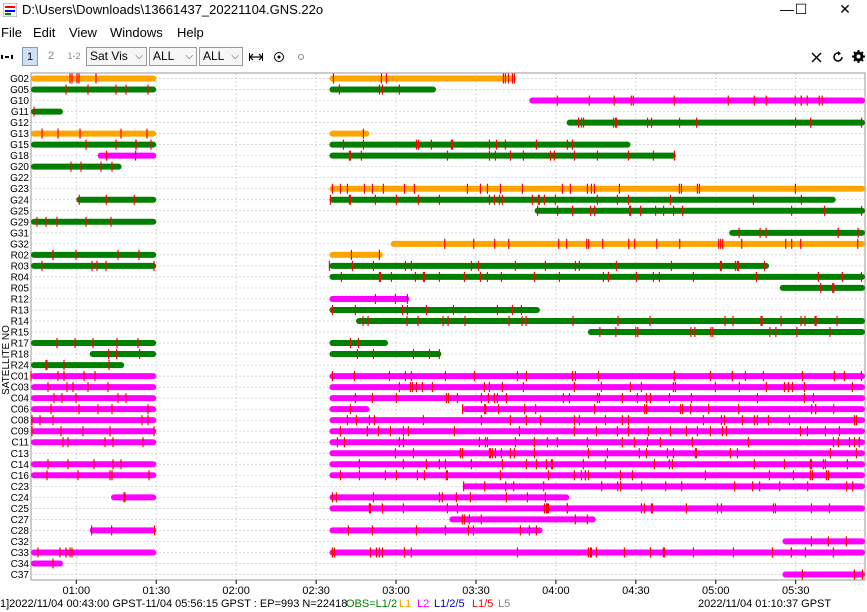 The width and height of the screenshot is (867, 612). Describe the element at coordinates (136, 32) in the screenshot. I see `menu-windows: Windows` at that location.